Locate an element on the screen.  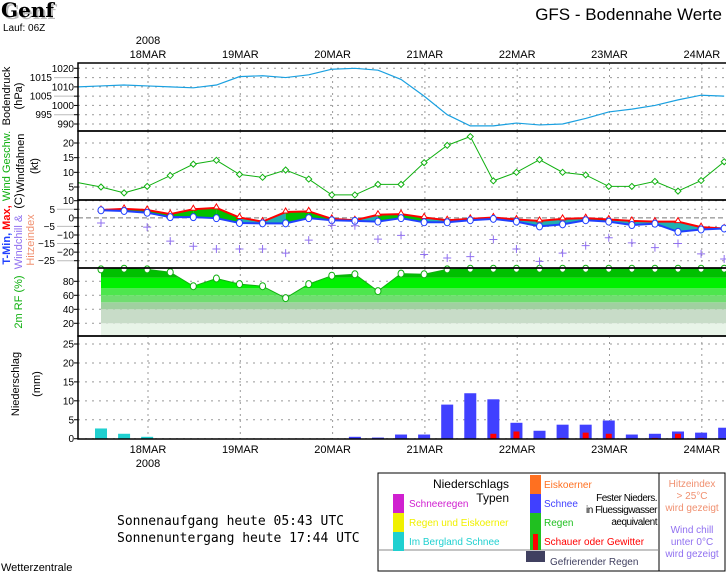
y-tick-label: −5 is located at coordinates (50, 227).